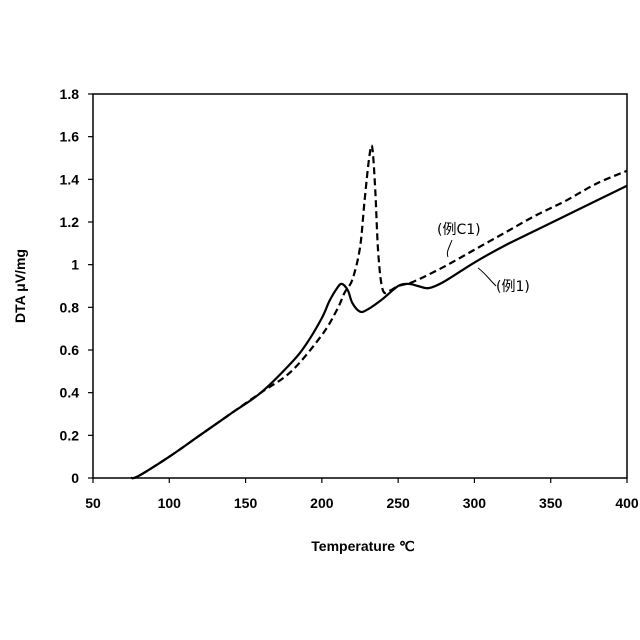 This screenshot has width=640, height=640. What do you see at coordinates (475, 503) in the screenshot?
I see `x-tick-label: 300` at bounding box center [475, 503].